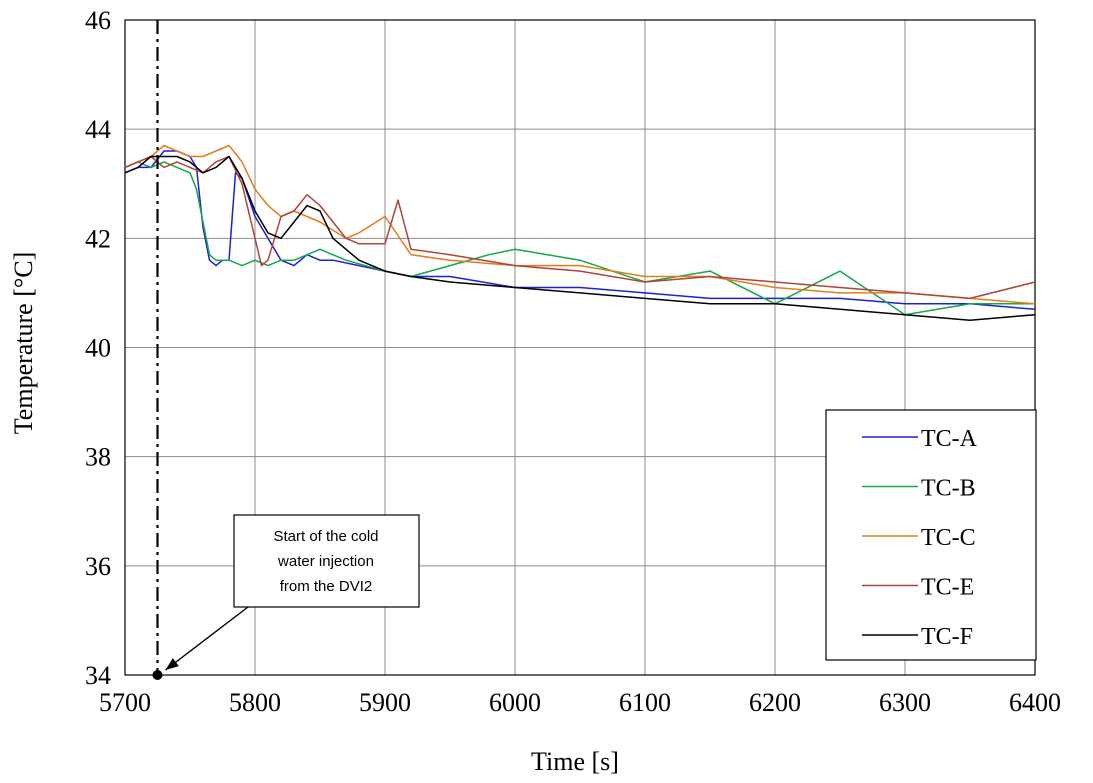  Describe the element at coordinates (98, 457) in the screenshot. I see `y-tick-label: 38` at that location.